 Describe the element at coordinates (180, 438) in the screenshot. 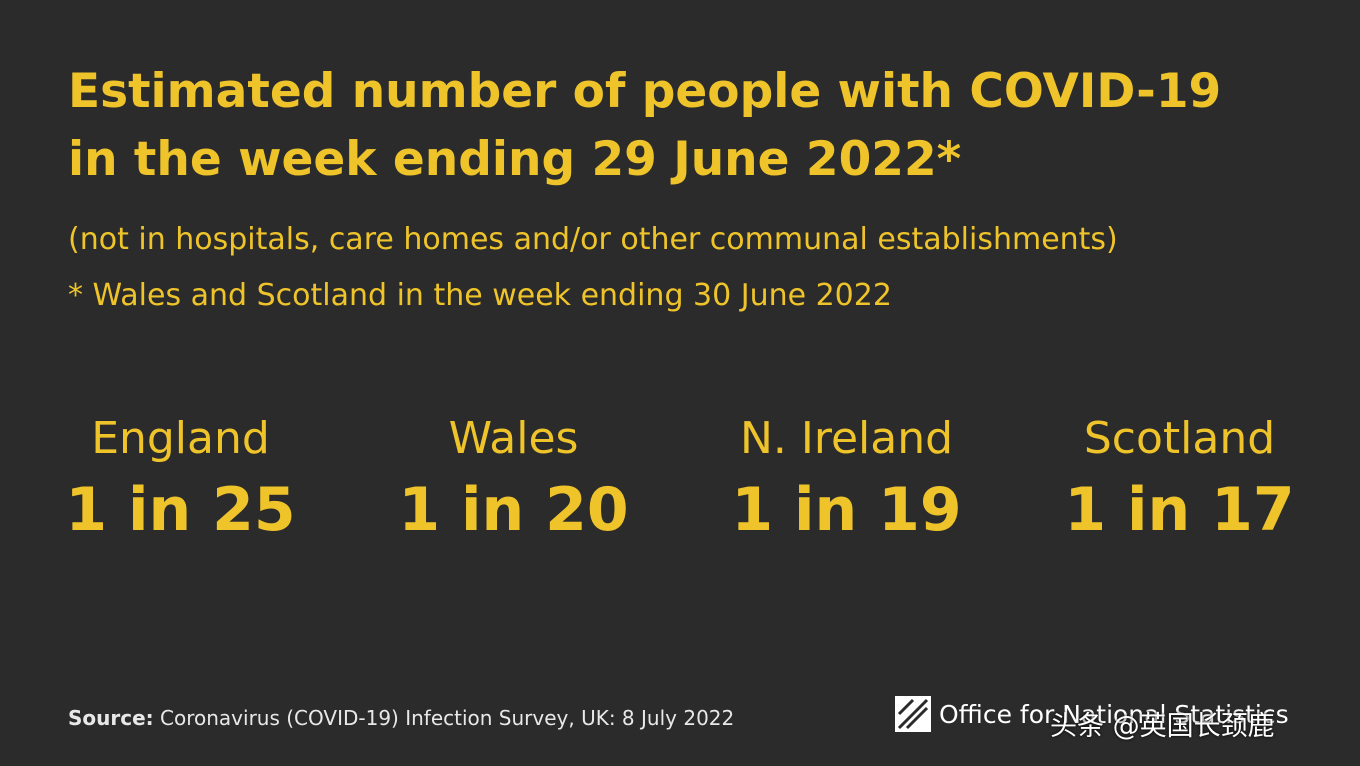

I see `nation-name: England` at that location.